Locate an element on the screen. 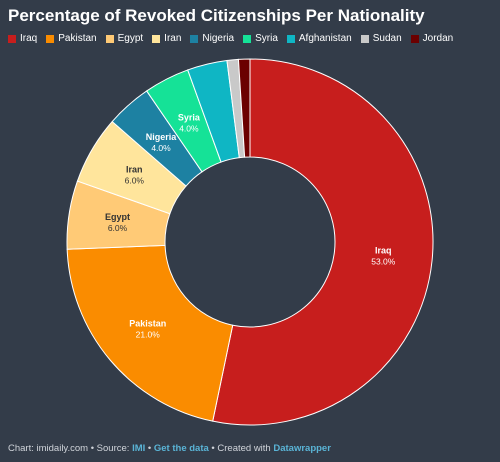  legend-item-pakistan: Pakistan is located at coordinates (71, 38).